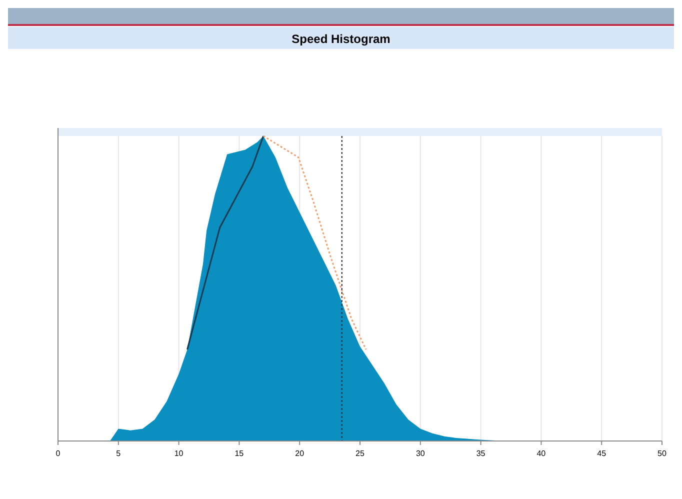 This screenshot has width=682, height=499. I want to click on x-tick-label: 30, so click(421, 453).